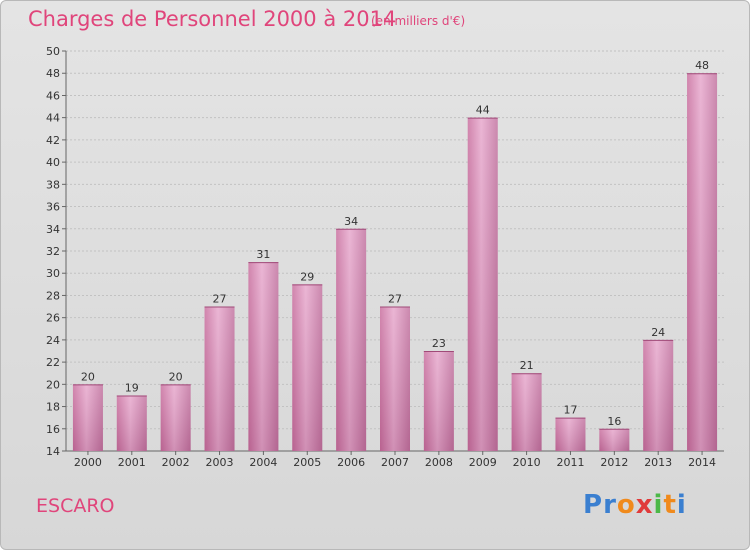 This screenshot has height=550, width=750. What do you see at coordinates (483, 462) in the screenshot?
I see `x-tick-label: 2009` at bounding box center [483, 462].